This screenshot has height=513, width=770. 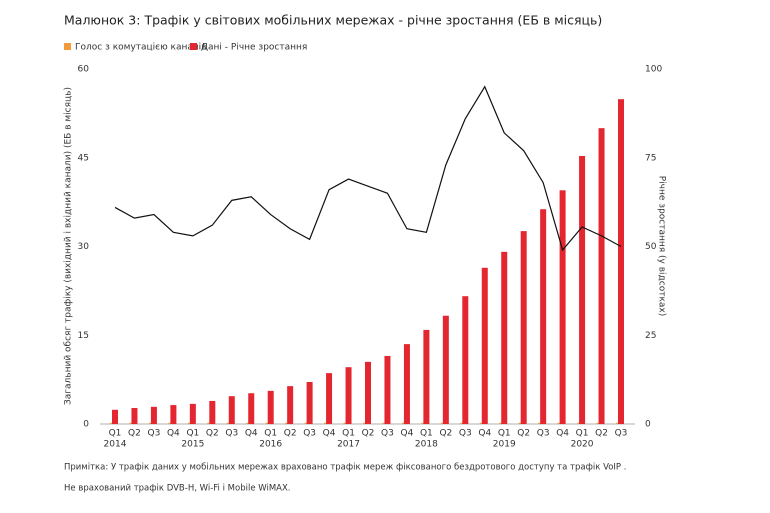 What do you see at coordinates (348, 445) in the screenshot?
I see `x-year-label: 2017` at bounding box center [348, 445].